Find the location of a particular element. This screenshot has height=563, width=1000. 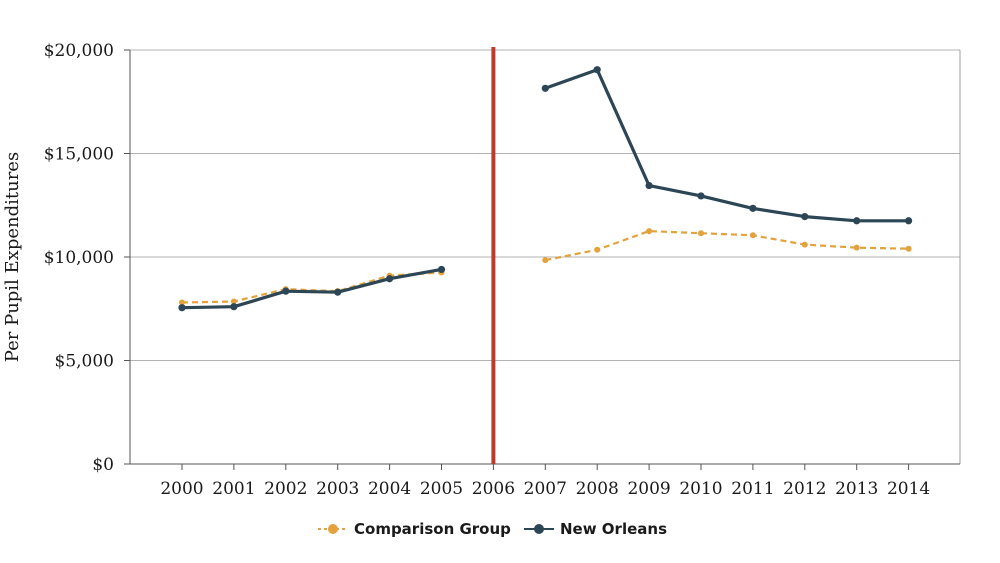

x-tick-label: 2012 is located at coordinates (804, 489).